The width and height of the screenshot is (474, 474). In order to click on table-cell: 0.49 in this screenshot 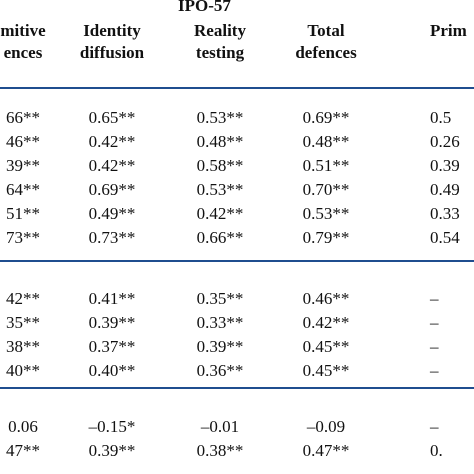, I will do `click(445, 189)`.